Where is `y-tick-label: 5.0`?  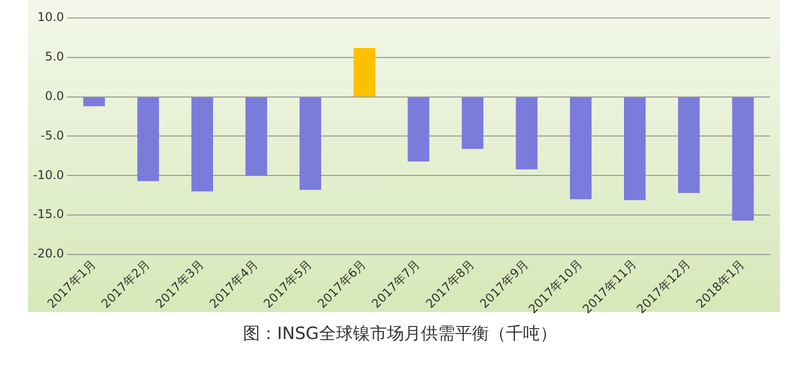
y-tick-label: 5.0 is located at coordinates (54, 57).